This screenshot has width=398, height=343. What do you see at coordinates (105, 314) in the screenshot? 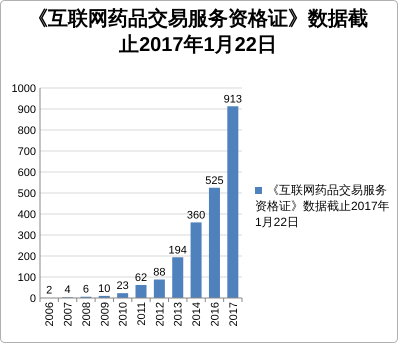
I see `x-tick-label: 2009` at bounding box center [105, 314].